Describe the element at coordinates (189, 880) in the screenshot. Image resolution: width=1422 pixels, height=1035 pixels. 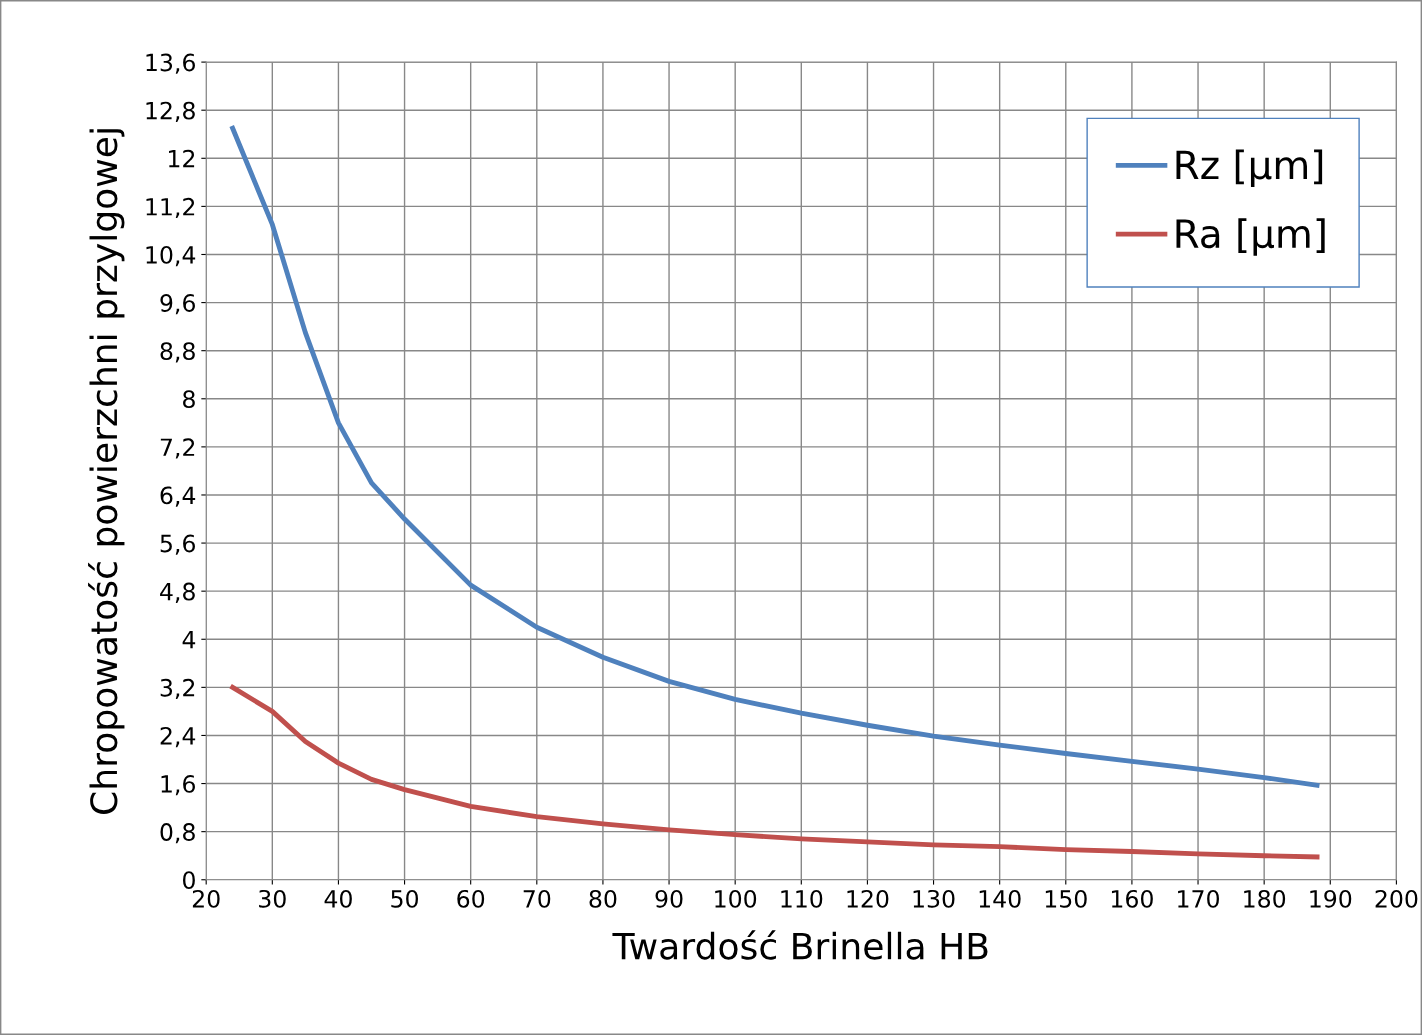
I see `y-tick-label: 0` at that location.